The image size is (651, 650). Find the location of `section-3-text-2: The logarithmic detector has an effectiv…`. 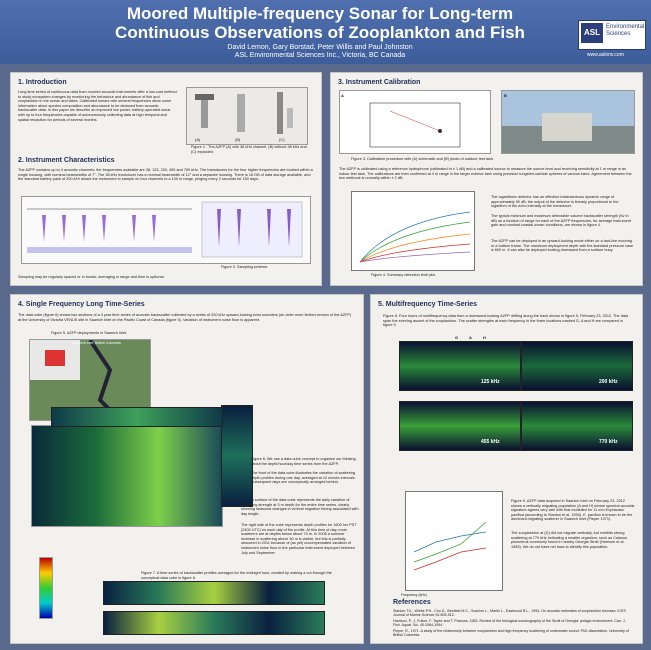

section-3-text-2: The logarithmic detector has an effectiv… is located at coordinates (555, 202).